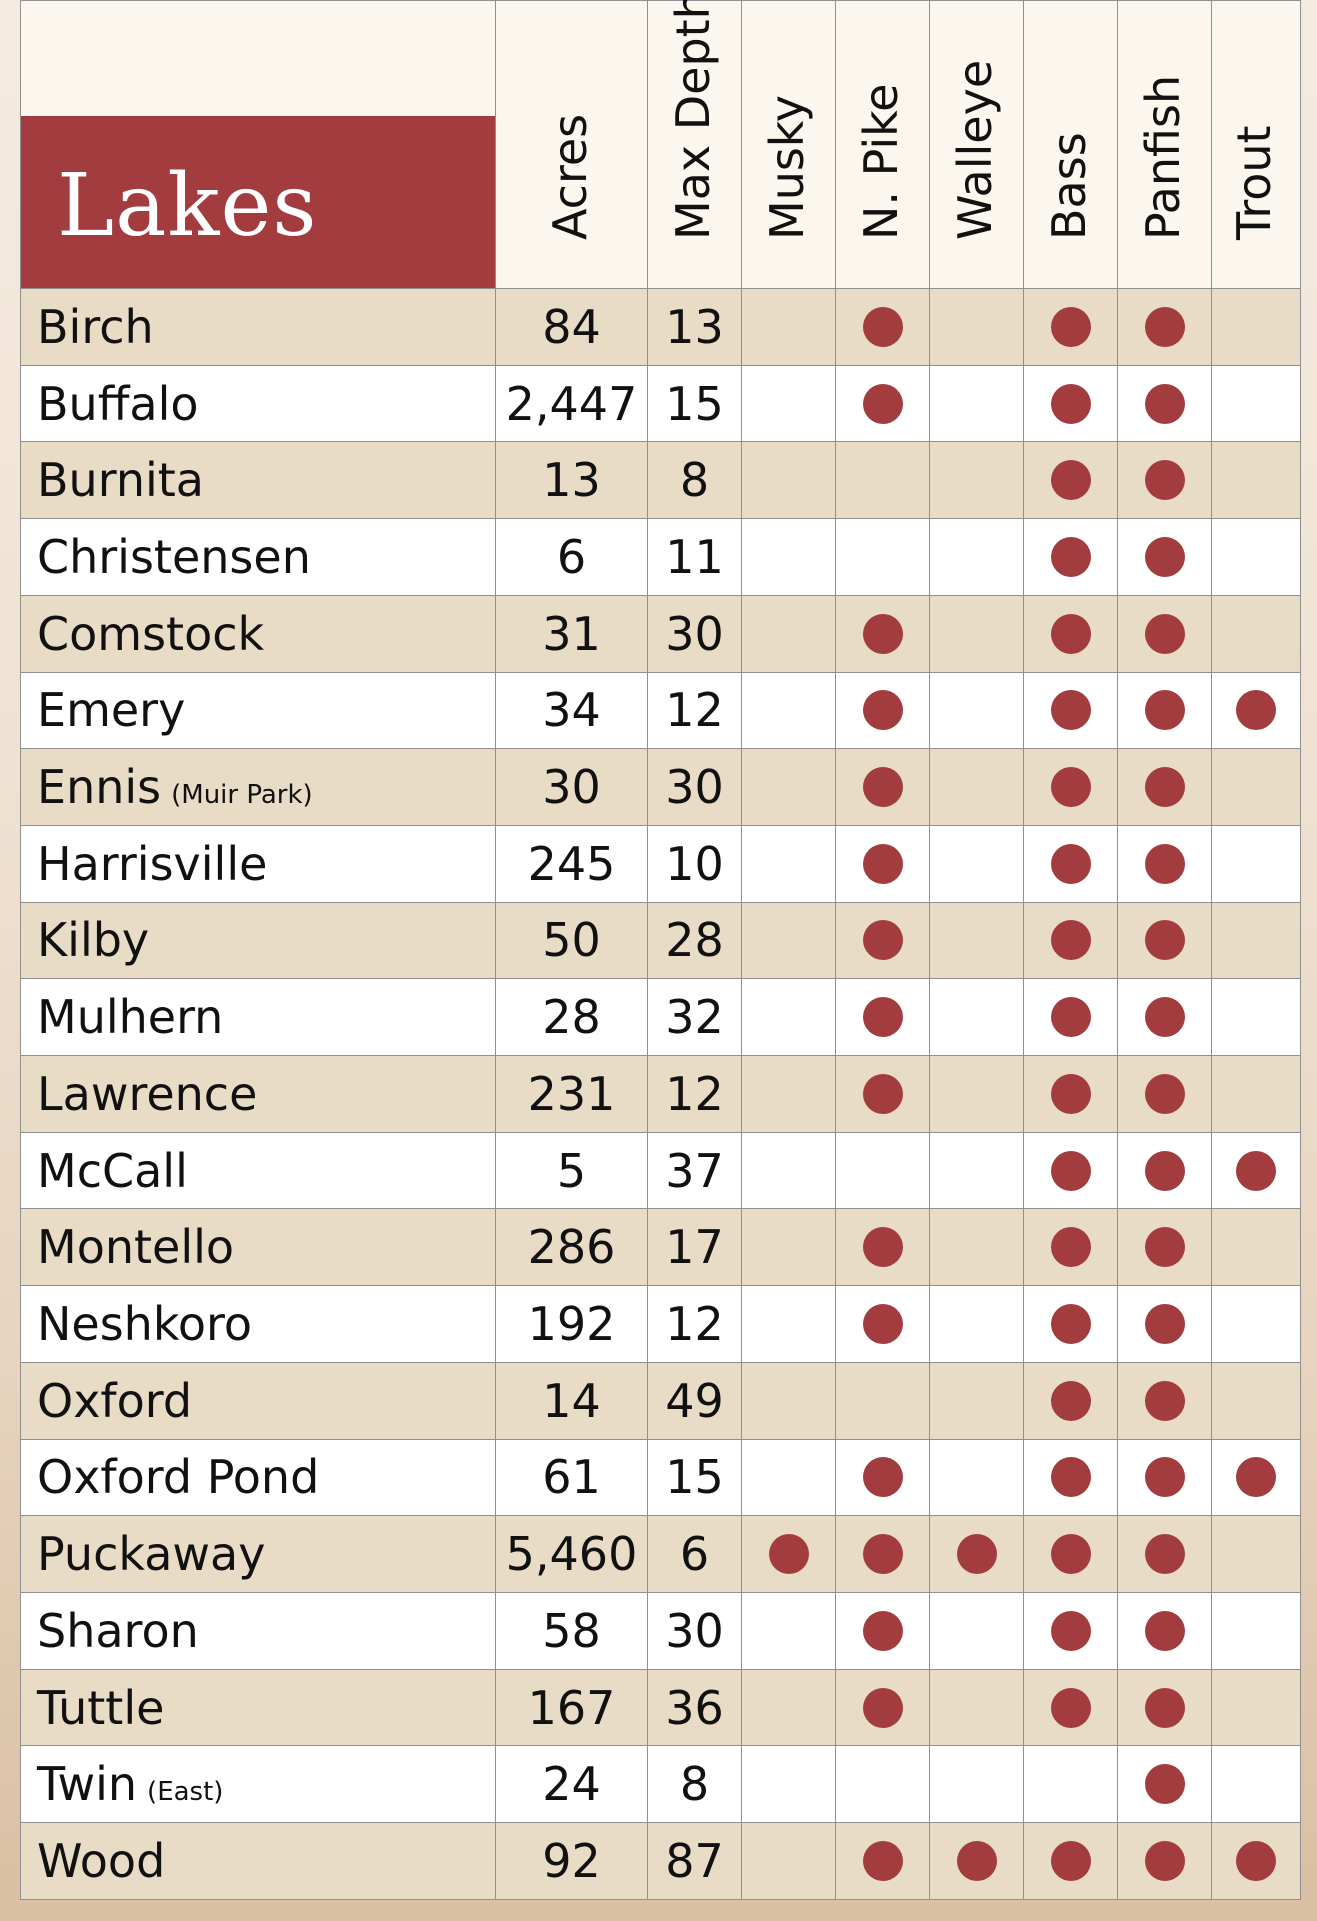  Describe the element at coordinates (660, 710) in the screenshot. I see `table-row: Emery 34 12` at that location.